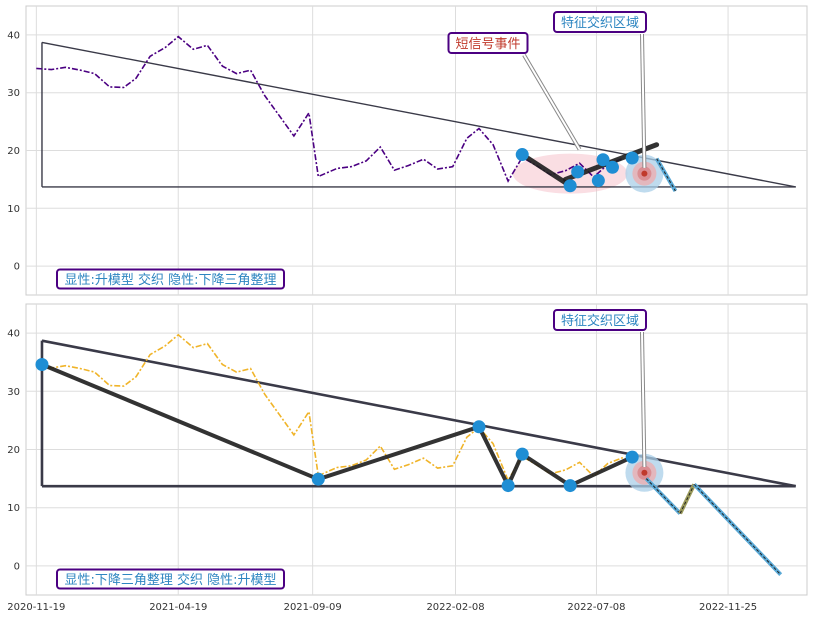 The height and width of the screenshot is (621, 813). I want to click on x-tick-label: 2021-04-19, so click(178, 607).